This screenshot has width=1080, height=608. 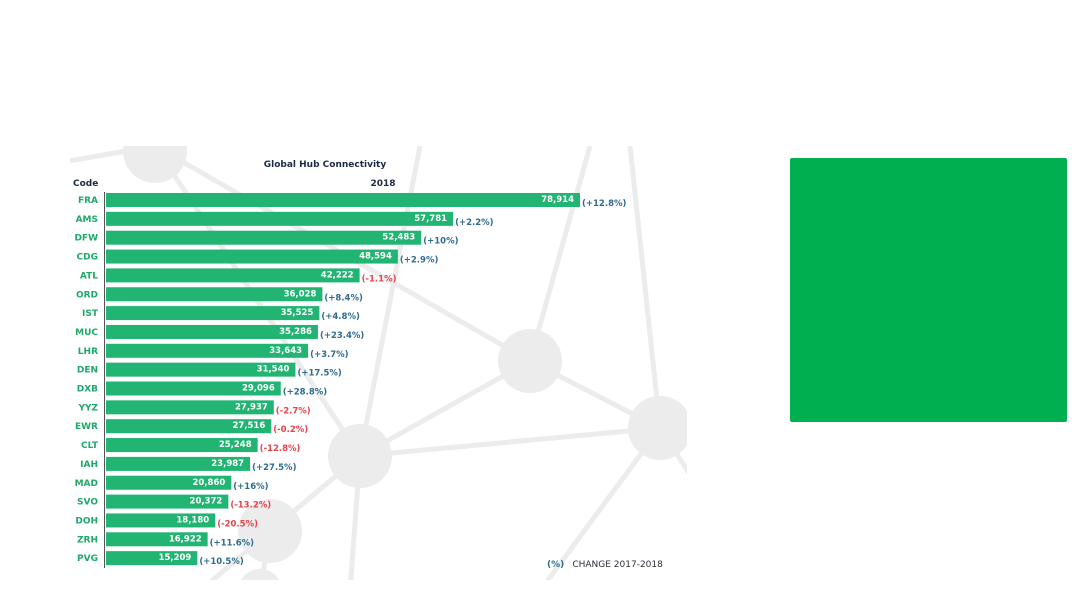 I want to click on category-label: CLT, so click(x=90, y=446).